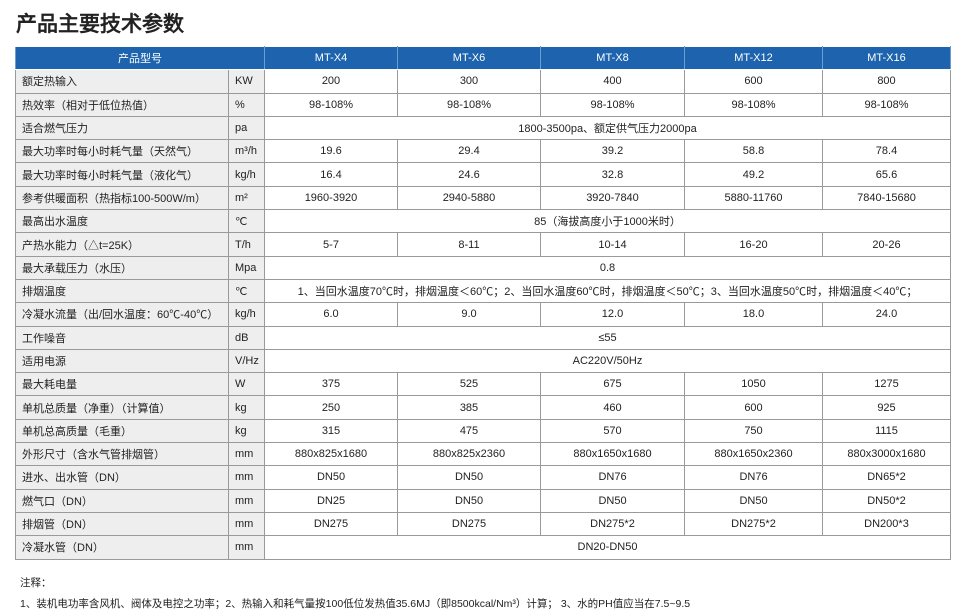 Image resolution: width=964 pixels, height=615 pixels. I want to click on param-unit: m², so click(246, 198).